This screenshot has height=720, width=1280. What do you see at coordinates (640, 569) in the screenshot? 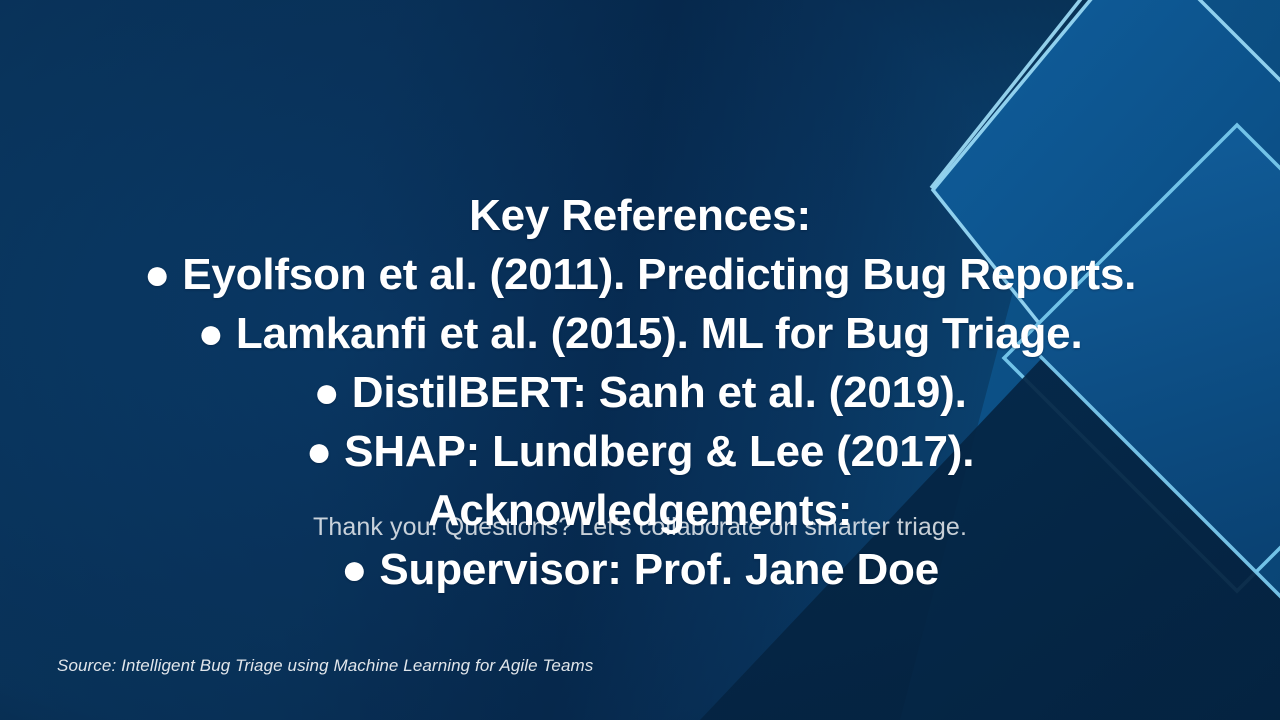
I see `acknowledgement-item-supervisor: ● Supervisor: Prof. Jane Doe` at bounding box center [640, 569].